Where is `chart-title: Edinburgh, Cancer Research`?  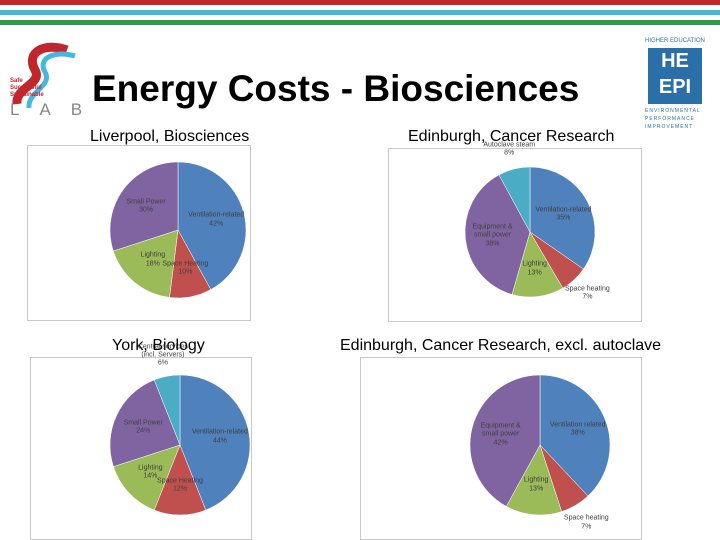
chart-title: Edinburgh, Cancer Research is located at coordinates (511, 136).